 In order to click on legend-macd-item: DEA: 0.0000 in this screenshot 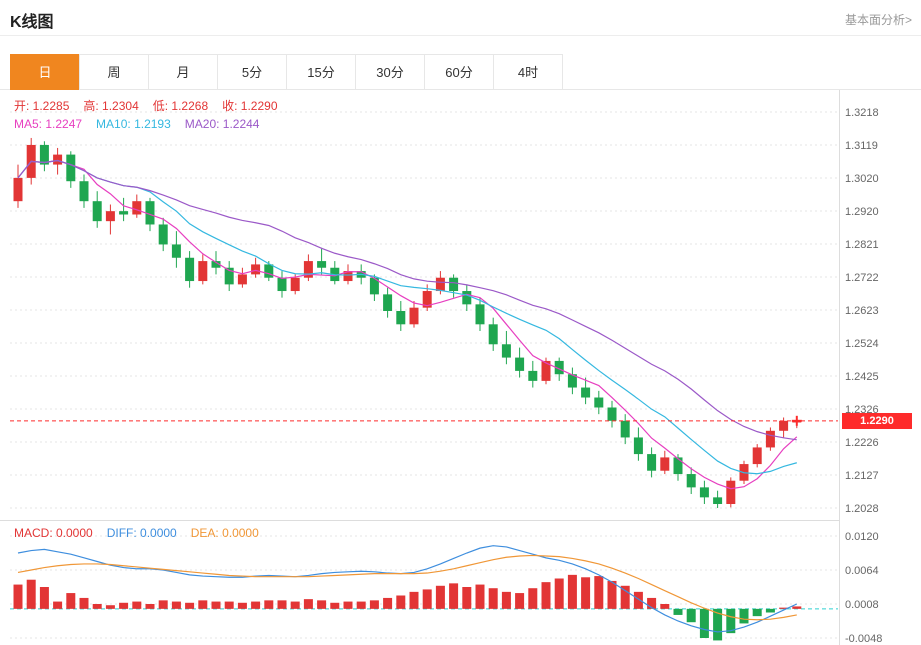, I will do `click(224, 533)`.